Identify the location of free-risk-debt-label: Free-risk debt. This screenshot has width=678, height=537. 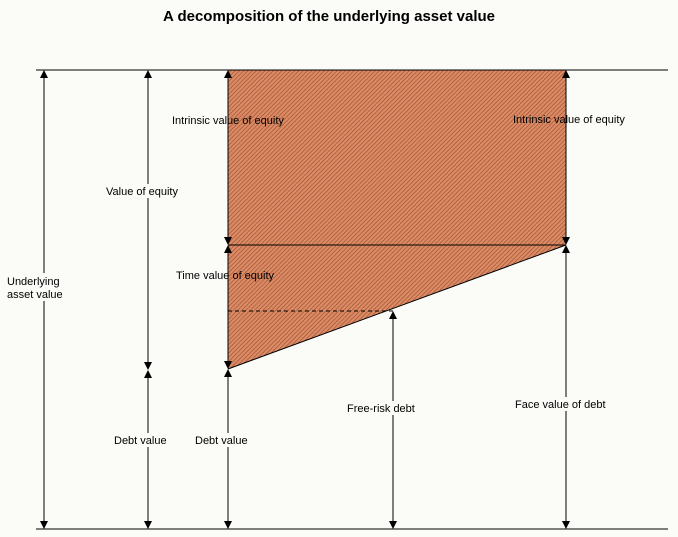
(381, 409).